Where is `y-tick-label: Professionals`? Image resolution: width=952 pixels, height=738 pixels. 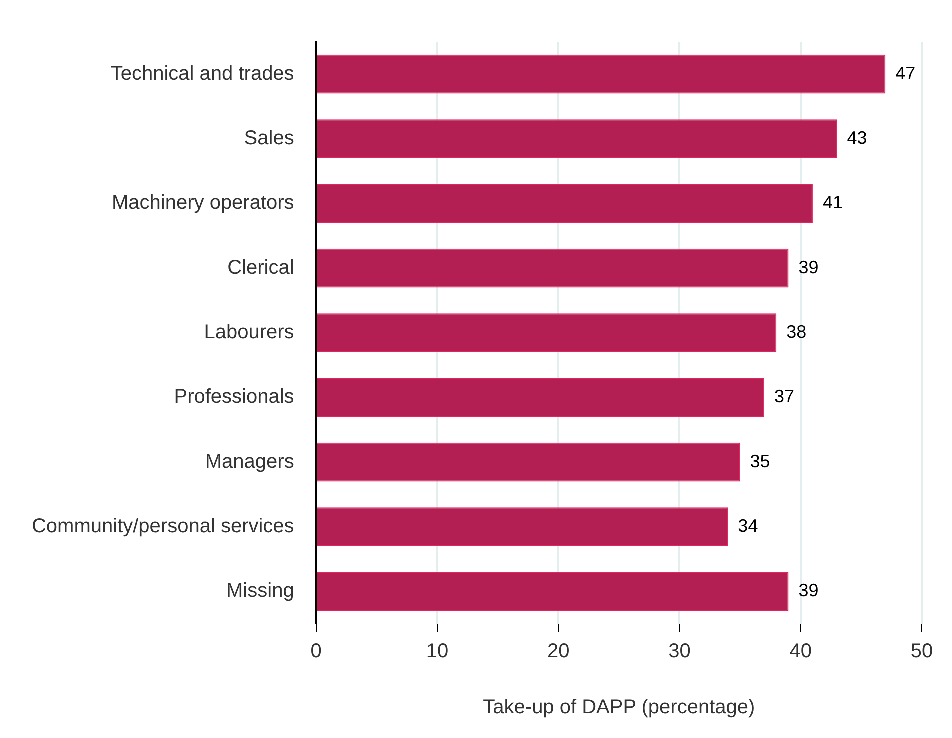
y-tick-label: Professionals is located at coordinates (234, 397).